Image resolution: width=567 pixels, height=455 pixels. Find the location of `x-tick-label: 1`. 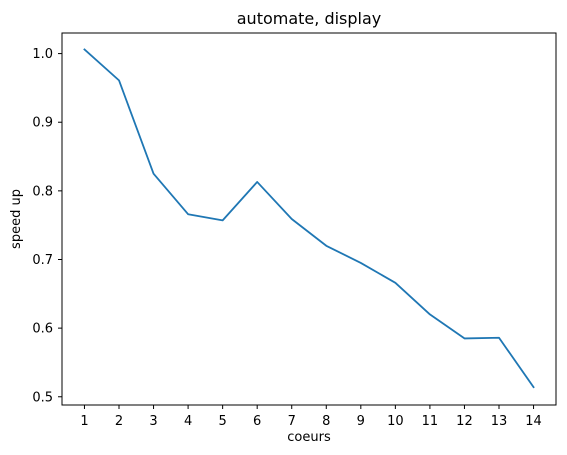

x-tick-label: 1 is located at coordinates (84, 421).